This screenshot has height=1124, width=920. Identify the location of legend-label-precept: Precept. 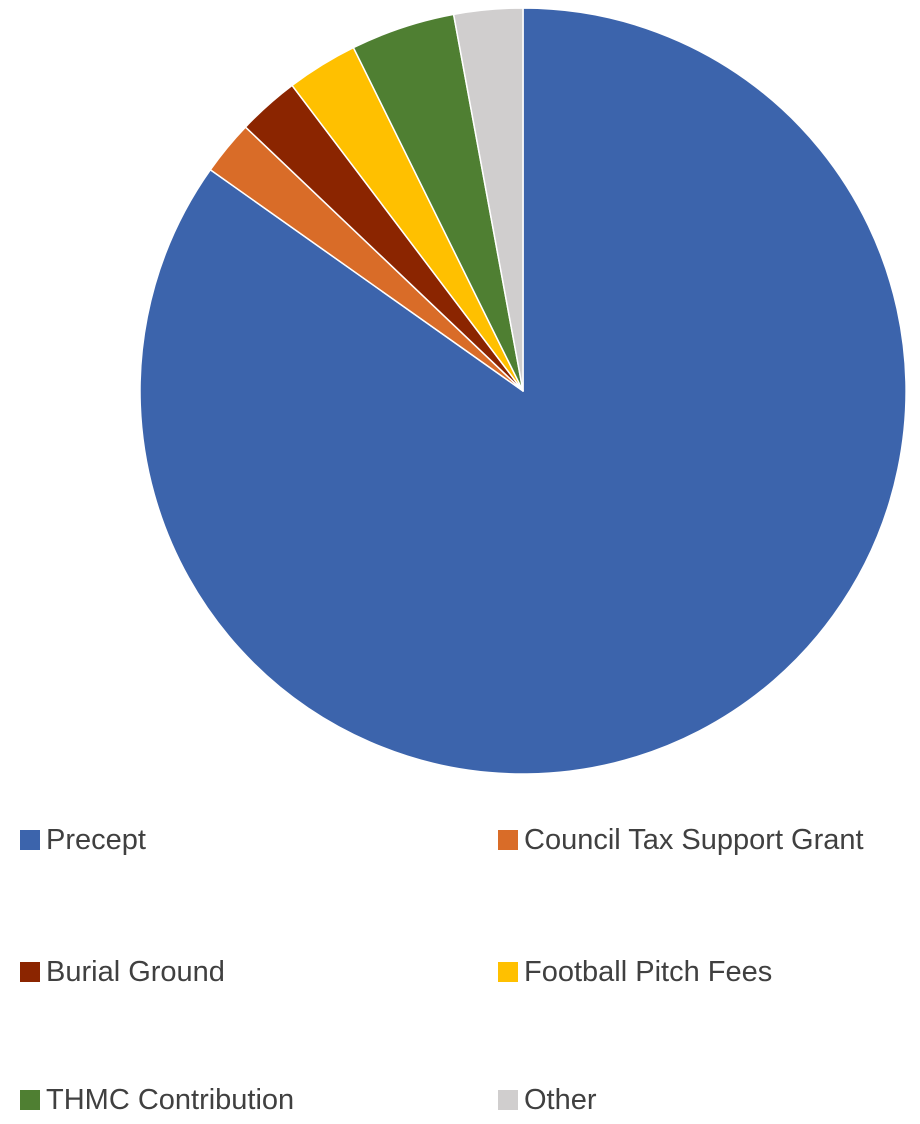
(96, 839).